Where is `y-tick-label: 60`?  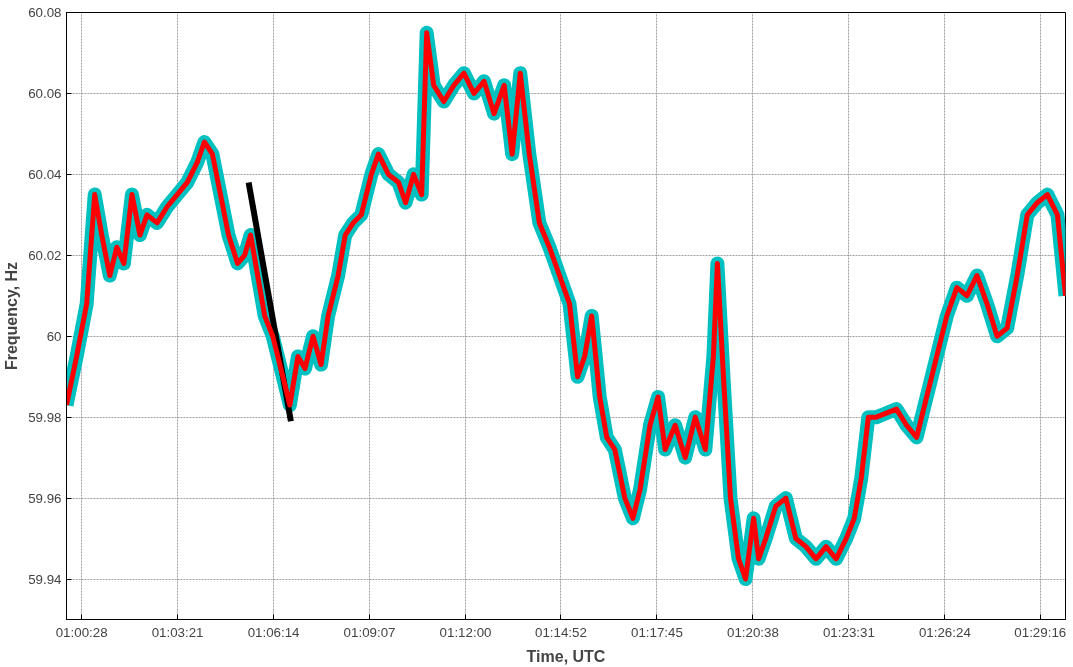 y-tick-label: 60 is located at coordinates (54, 336).